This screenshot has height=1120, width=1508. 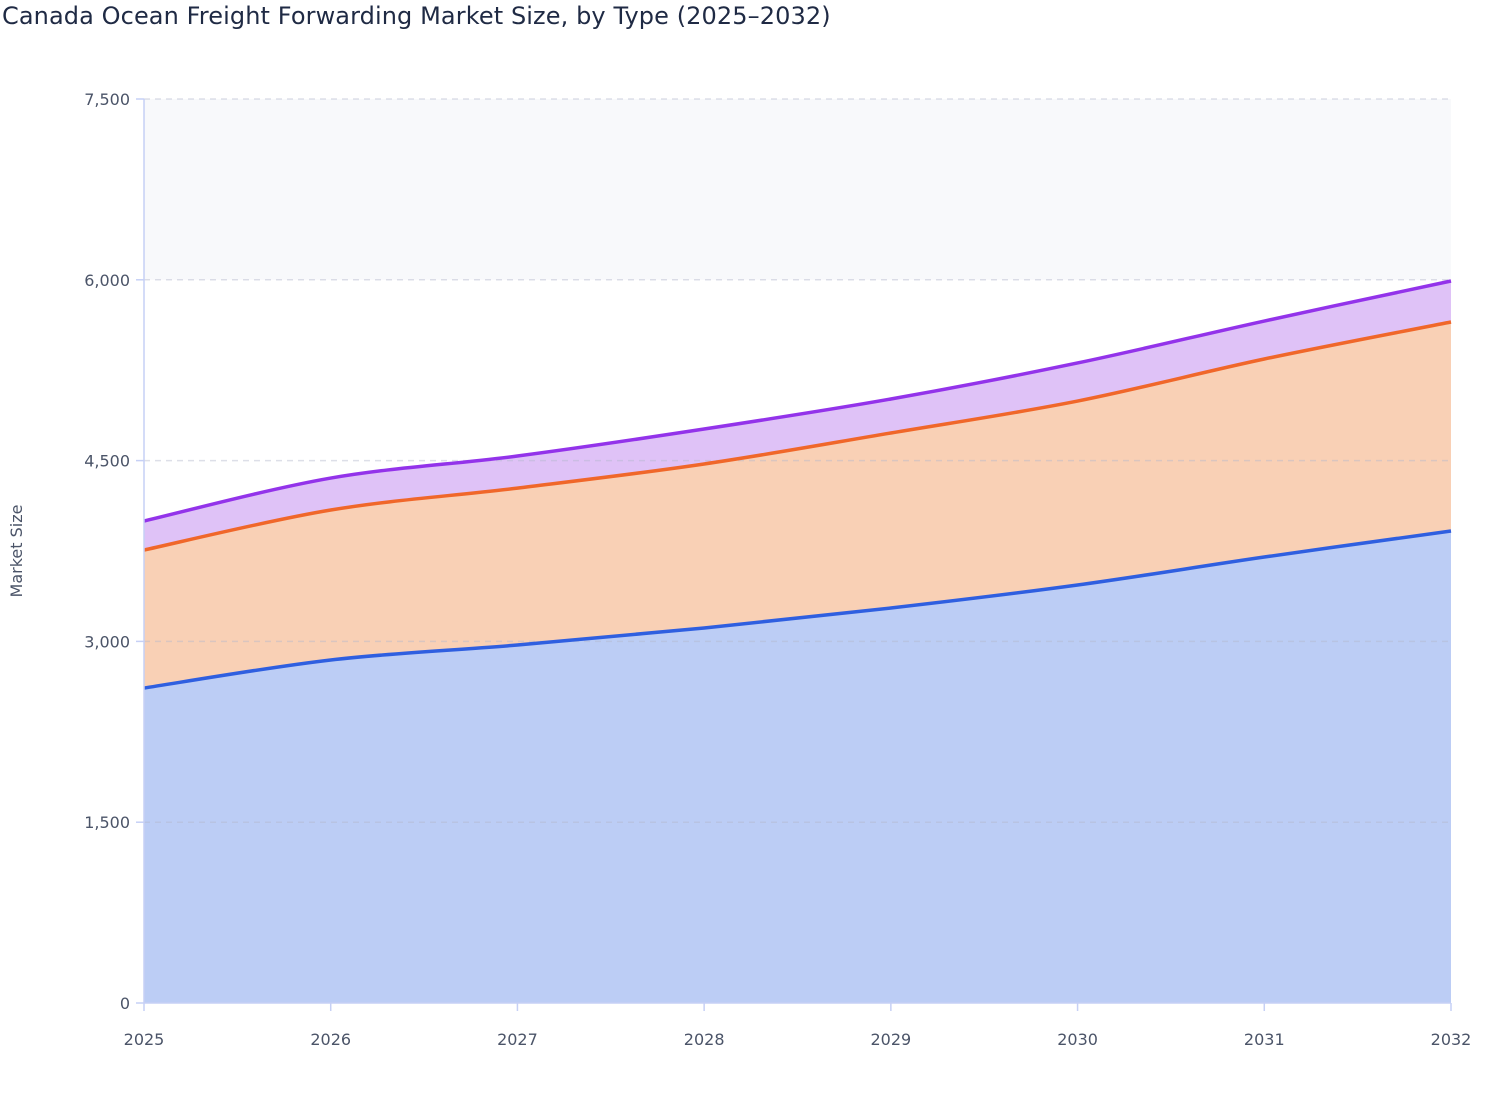 What do you see at coordinates (517, 1039) in the screenshot?
I see `x-tick-label: 2027` at bounding box center [517, 1039].